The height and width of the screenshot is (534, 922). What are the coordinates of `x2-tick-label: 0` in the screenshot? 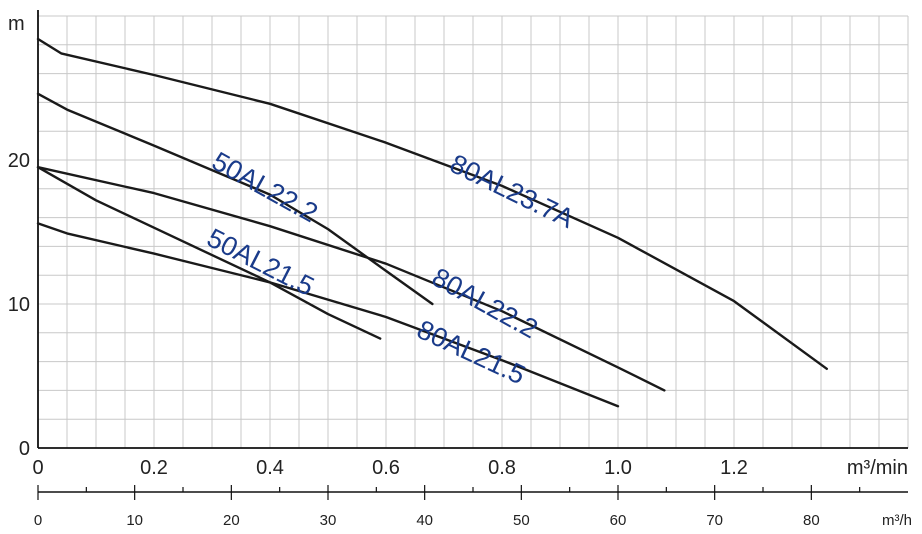 It's located at (38, 520).